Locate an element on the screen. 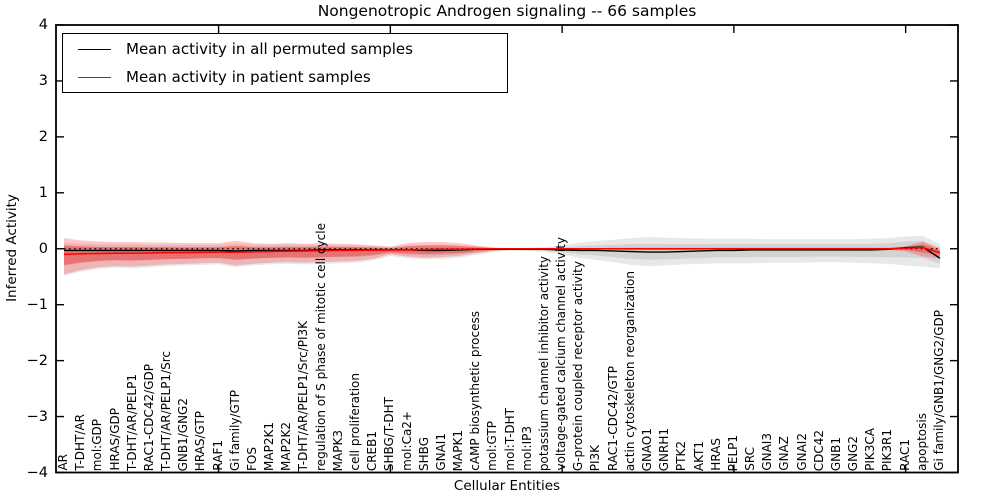  x-category-label: SRC is located at coordinates (750, 459).